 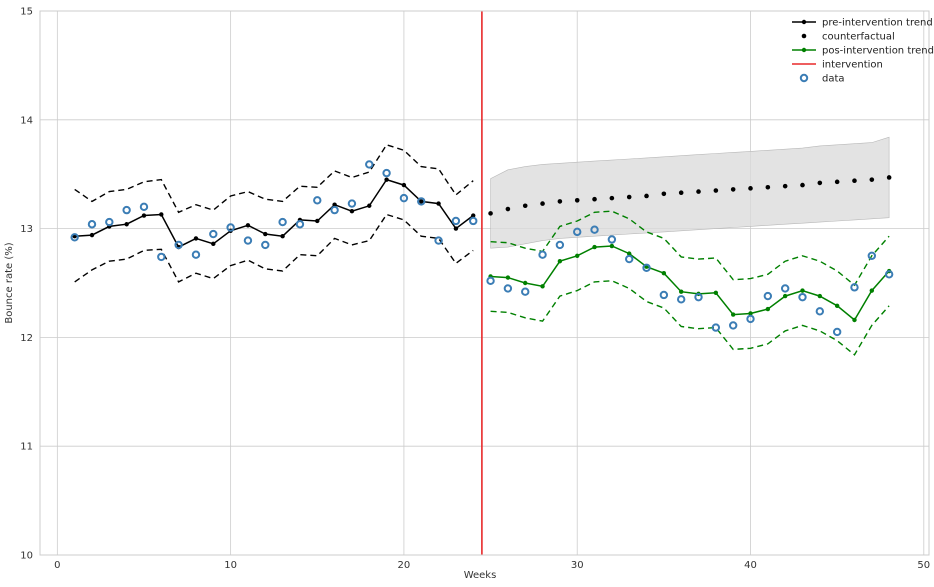 I want to click on x-tick-label: 20, so click(x=404, y=565).